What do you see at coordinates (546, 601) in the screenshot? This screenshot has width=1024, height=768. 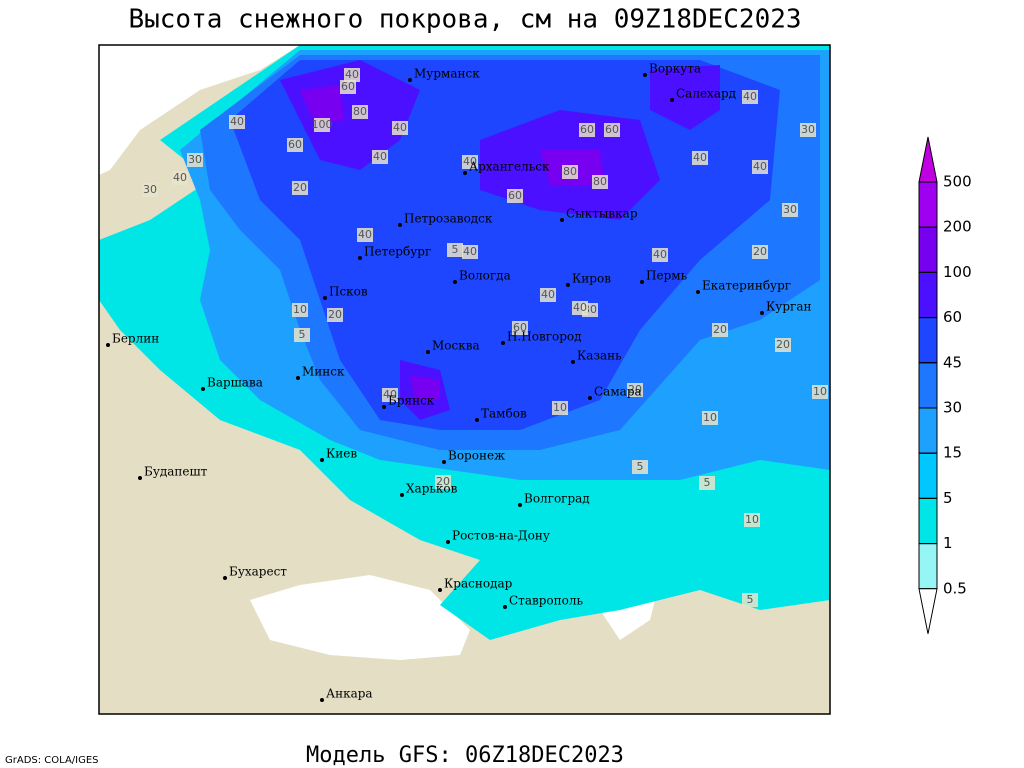 I see `city-label: Ставрополь` at bounding box center [546, 601].